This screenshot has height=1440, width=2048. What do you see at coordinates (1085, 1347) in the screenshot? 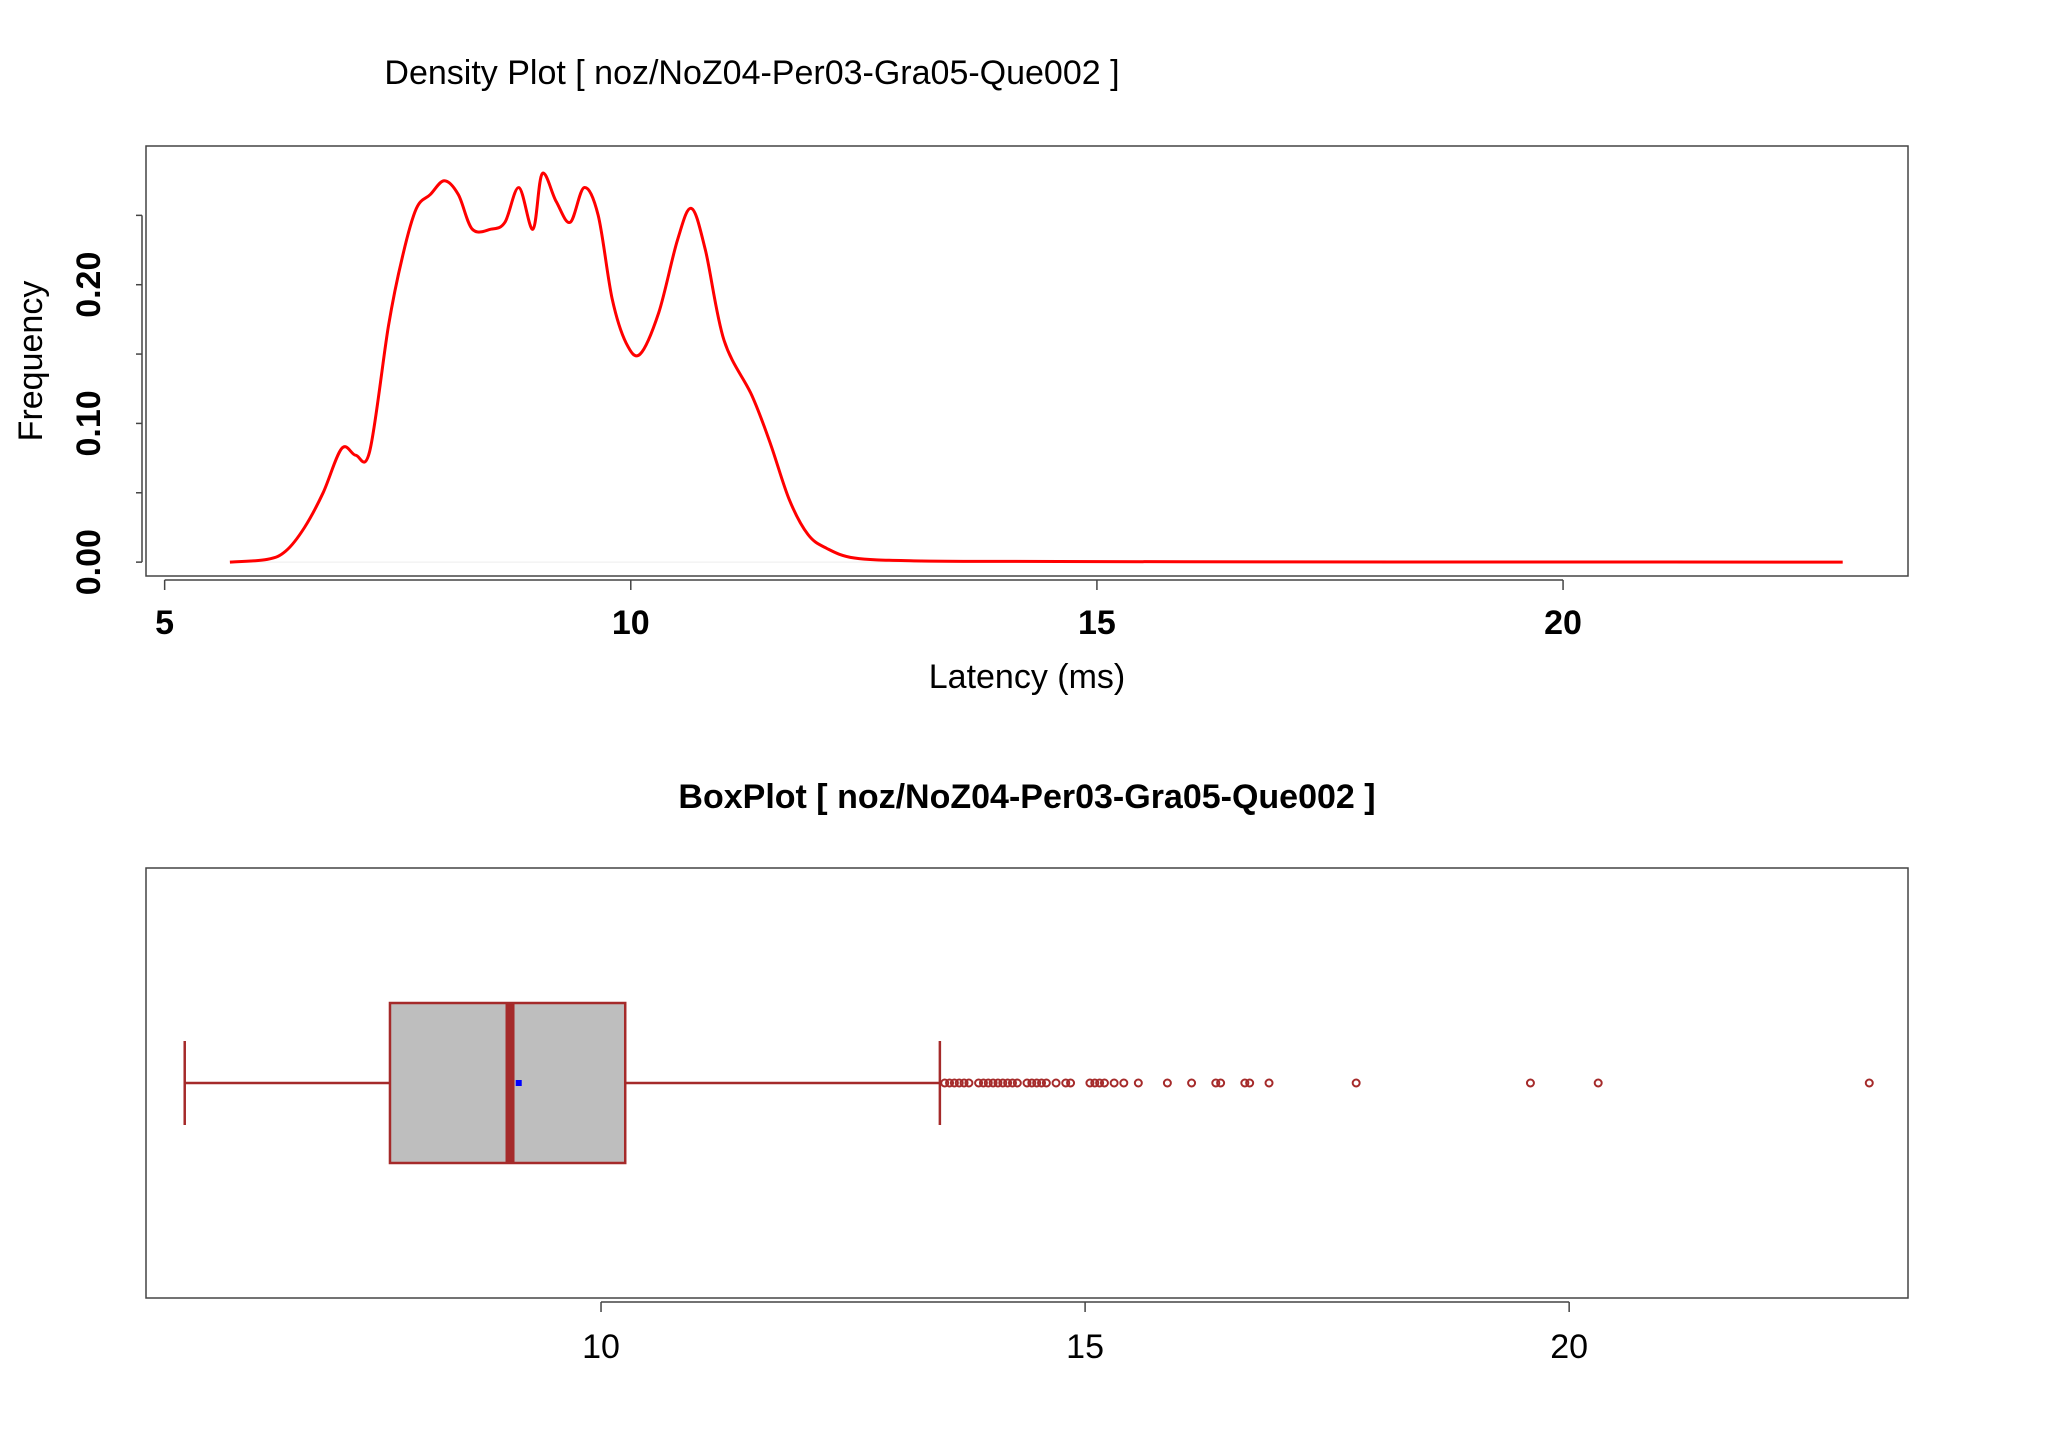
I see `boxplot-x-tick-label: 15` at bounding box center [1085, 1347].